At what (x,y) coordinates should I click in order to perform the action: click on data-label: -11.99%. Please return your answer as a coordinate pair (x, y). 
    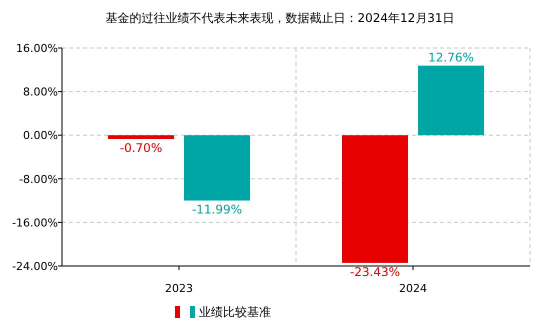
    Looking at the image, I should click on (217, 209).